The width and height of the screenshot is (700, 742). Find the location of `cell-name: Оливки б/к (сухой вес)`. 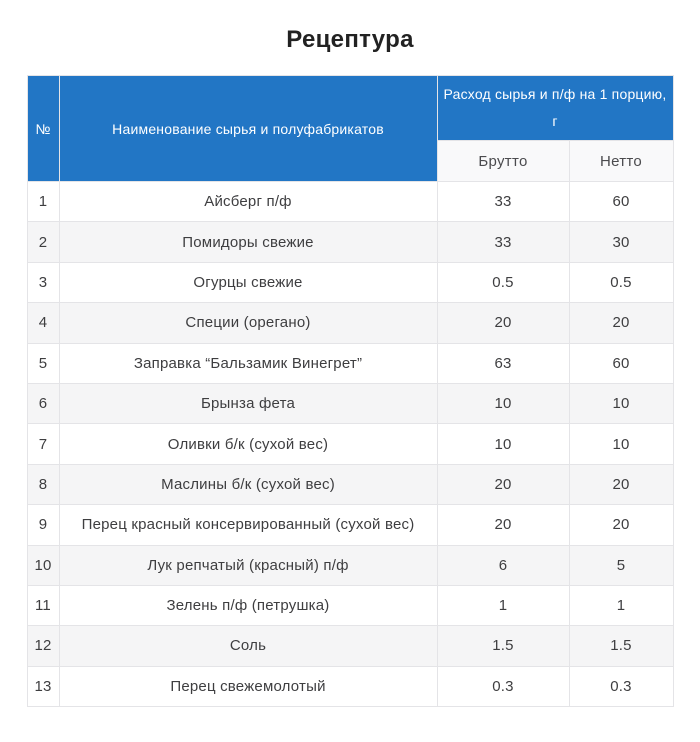

cell-name: Оливки б/к (сухой вес) is located at coordinates (248, 444).